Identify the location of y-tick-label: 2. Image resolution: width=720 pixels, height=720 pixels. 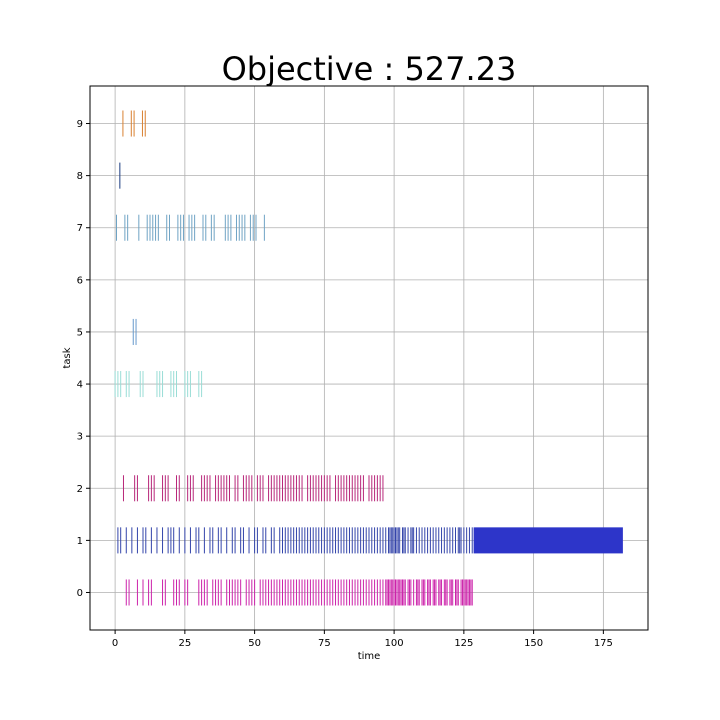
(80, 489).